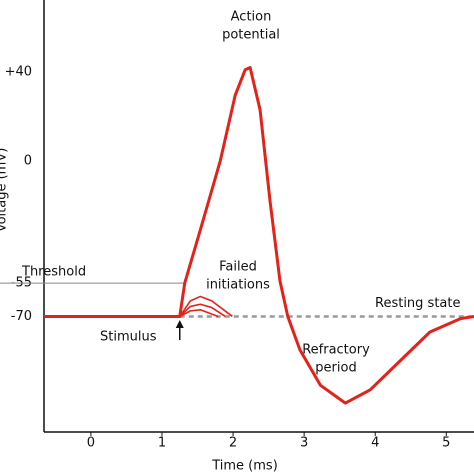 The image size is (474, 474). What do you see at coordinates (21, 316) in the screenshot?
I see `y-tick-label: -70` at bounding box center [21, 316].